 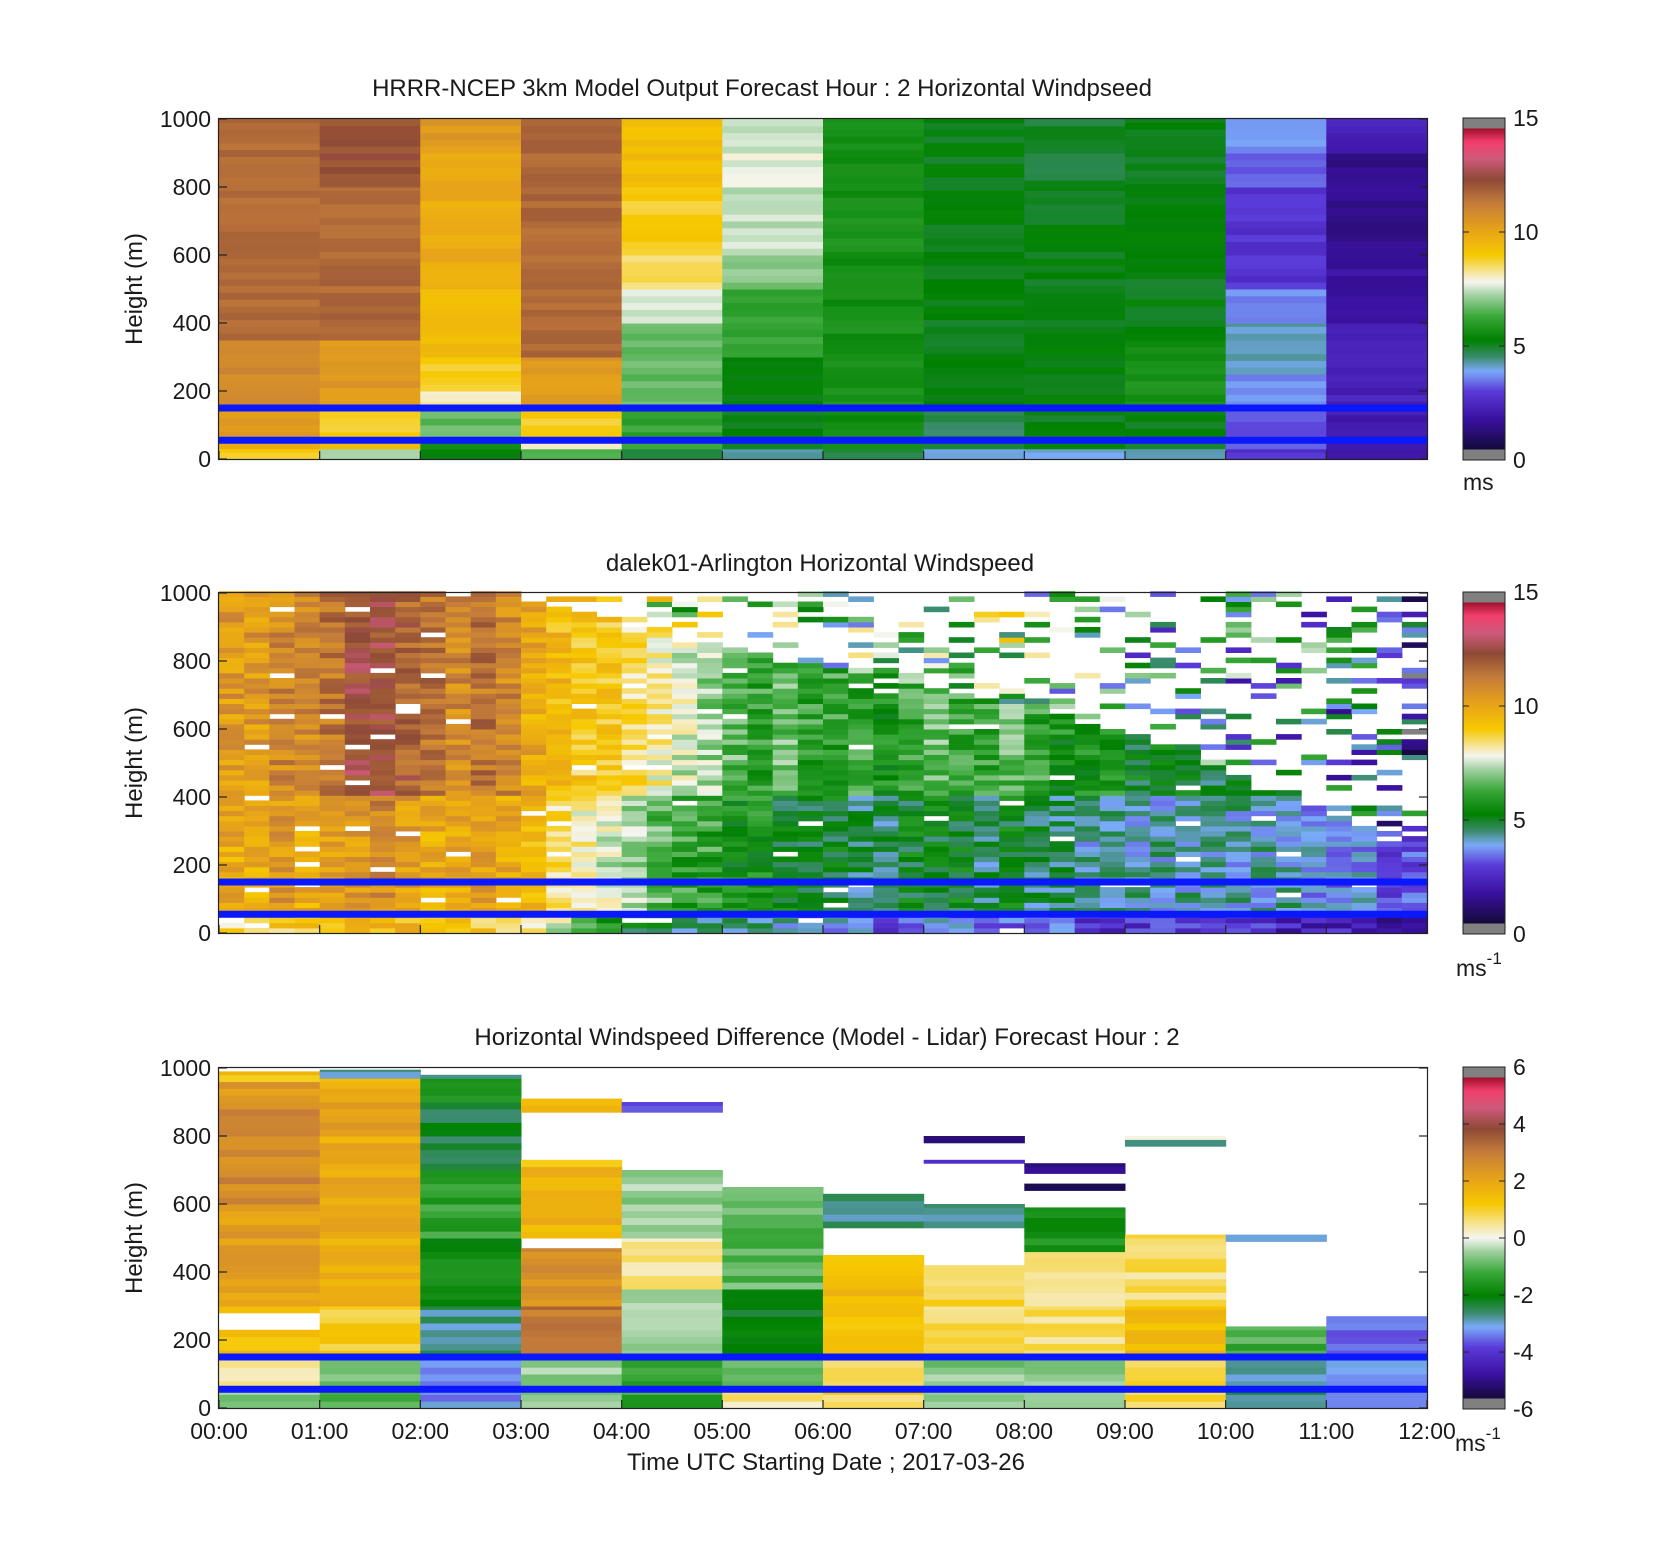 I want to click on panel-3-ylabel: Height (m), so click(x=134, y=1238).